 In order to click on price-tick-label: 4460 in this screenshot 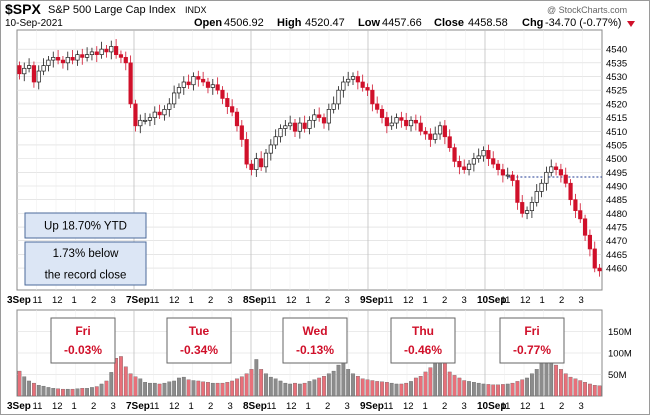, I will do `click(616, 269)`.